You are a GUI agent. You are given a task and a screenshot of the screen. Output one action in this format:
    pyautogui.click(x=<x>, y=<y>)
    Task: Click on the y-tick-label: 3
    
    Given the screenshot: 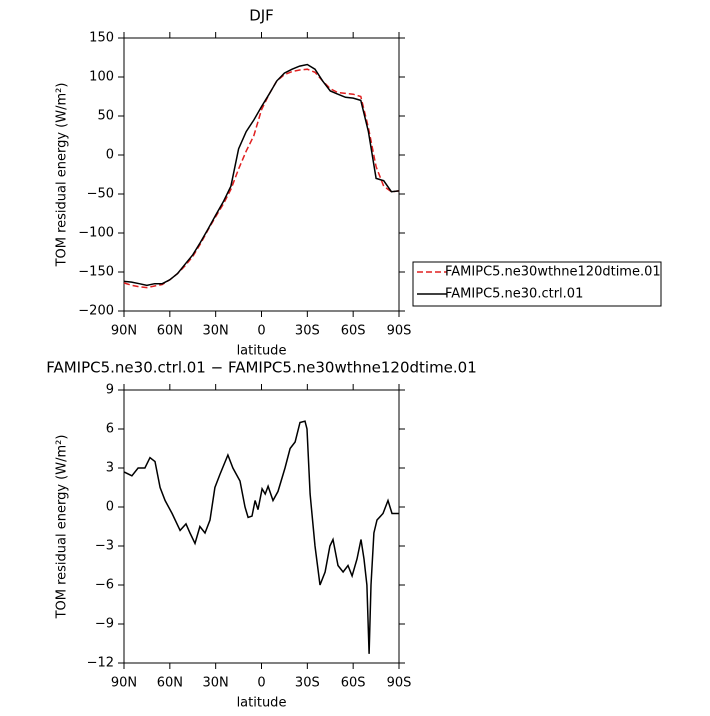 What is the action you would take?
    pyautogui.click(x=110, y=468)
    